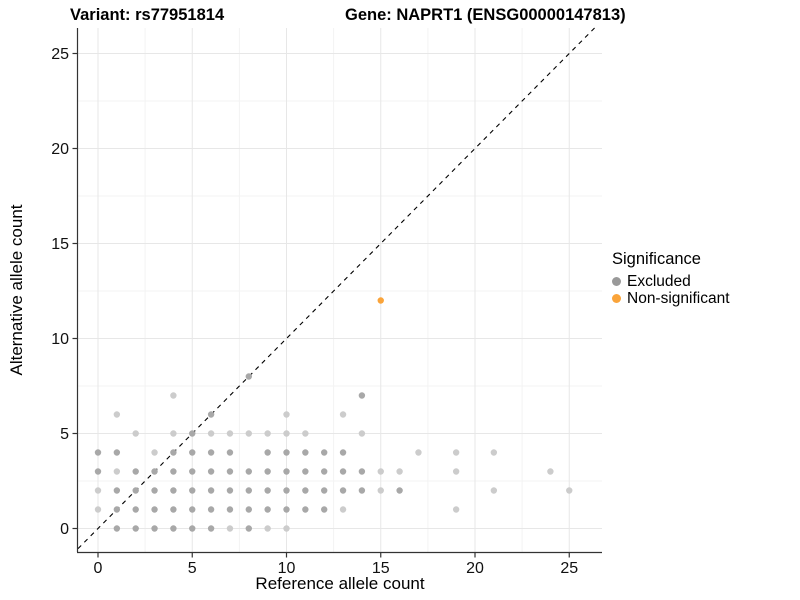 Image resolution: width=800 pixels, height=600 pixels. I want to click on x-tick-label: 5, so click(192, 568).